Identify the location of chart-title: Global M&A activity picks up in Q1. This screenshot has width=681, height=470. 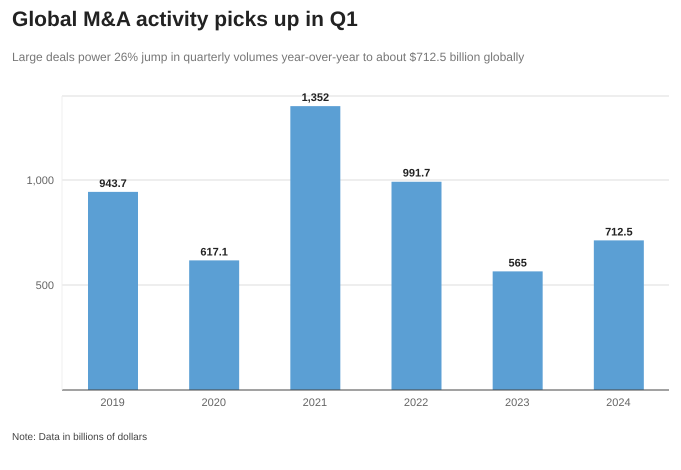
(185, 20).